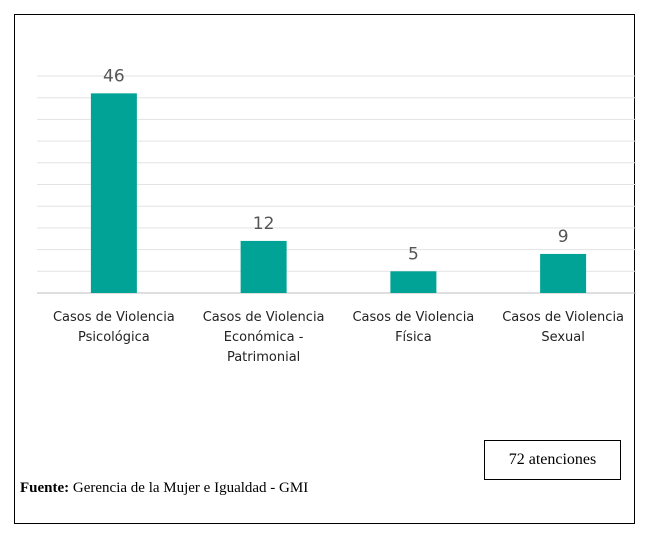 The height and width of the screenshot is (540, 650). What do you see at coordinates (563, 237) in the screenshot?
I see `value-label: 9` at bounding box center [563, 237].